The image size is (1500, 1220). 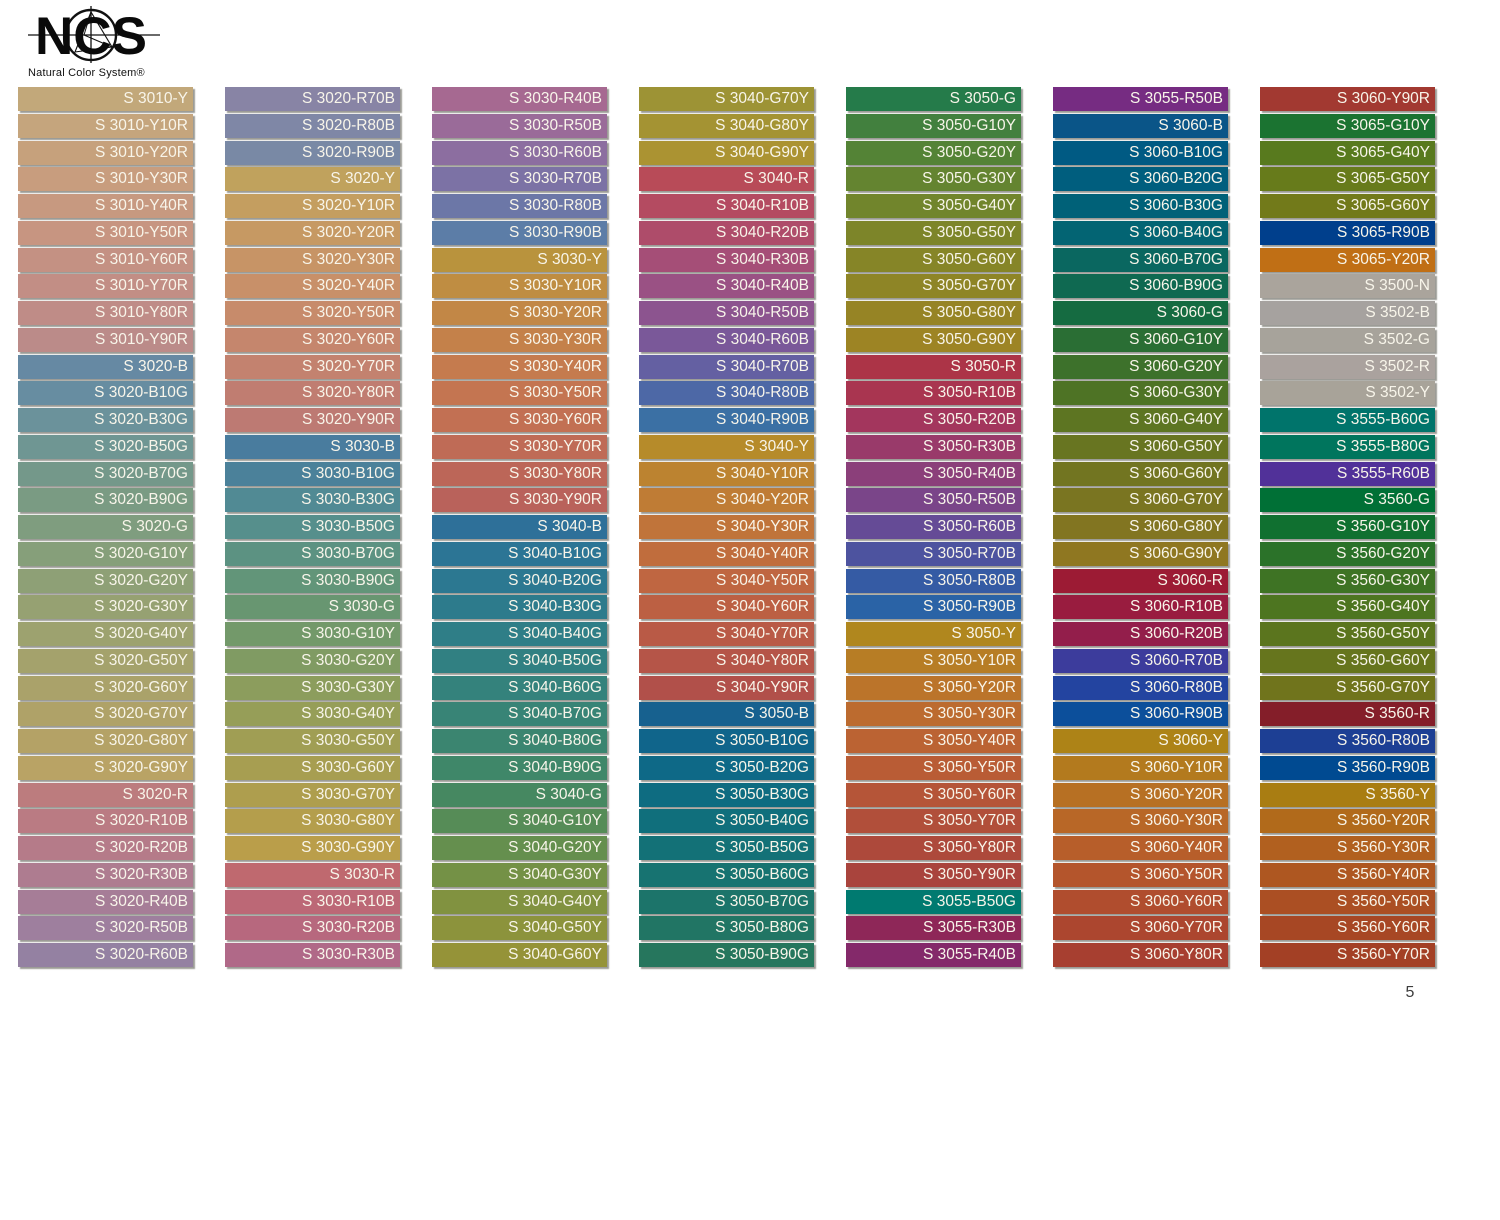 I want to click on color-swatch: S 3040-Y80R, so click(x=726, y=660).